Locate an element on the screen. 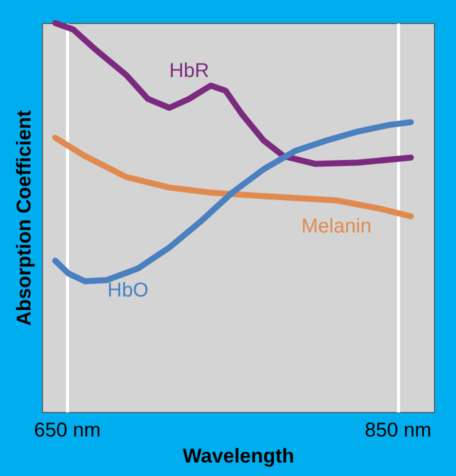  x-axis-title: Wavelength is located at coordinates (238, 457).